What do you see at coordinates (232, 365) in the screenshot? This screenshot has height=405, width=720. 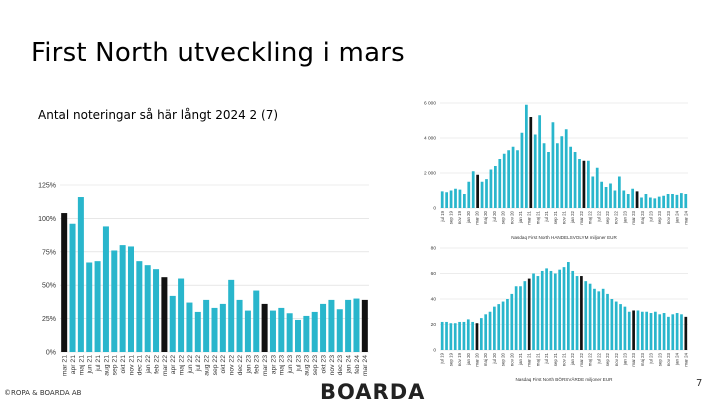 I see `main-chart-xtick-label: nov 22` at bounding box center [232, 365].